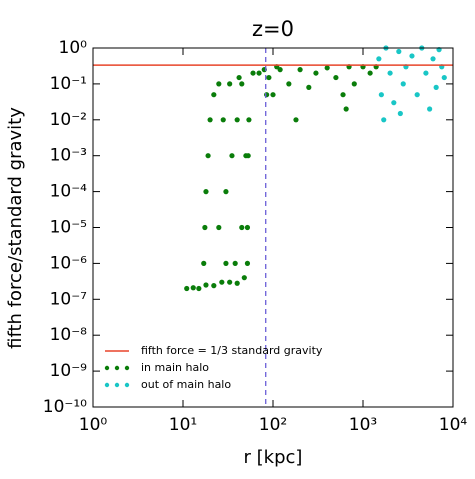 The width and height of the screenshot is (475, 479). What do you see at coordinates (68, 120) in the screenshot?
I see `y-tick-label: 10⁻²` at bounding box center [68, 120].